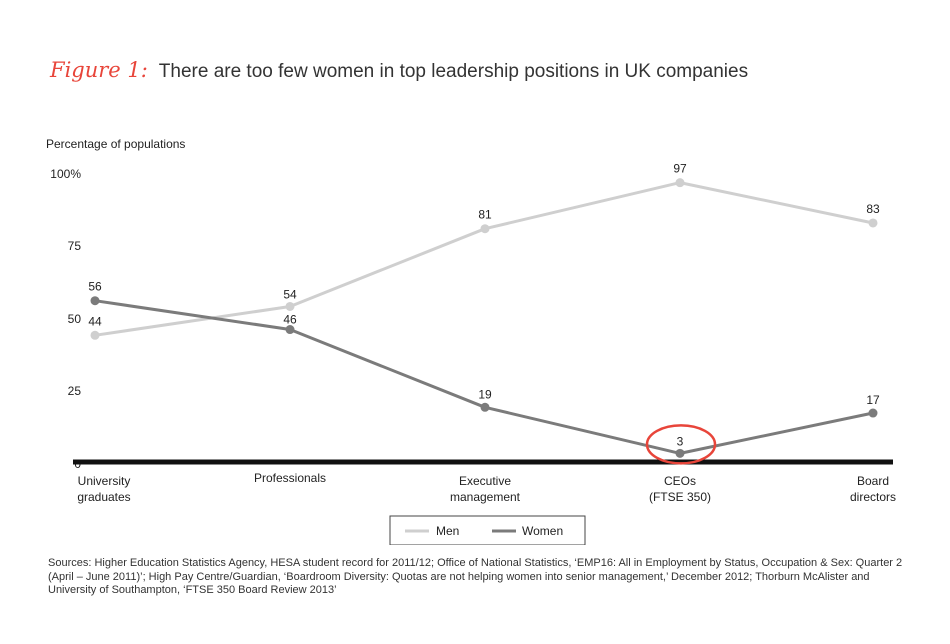 The width and height of the screenshot is (950, 644). What do you see at coordinates (75, 319) in the screenshot?
I see `y-tick-label: 50` at bounding box center [75, 319].